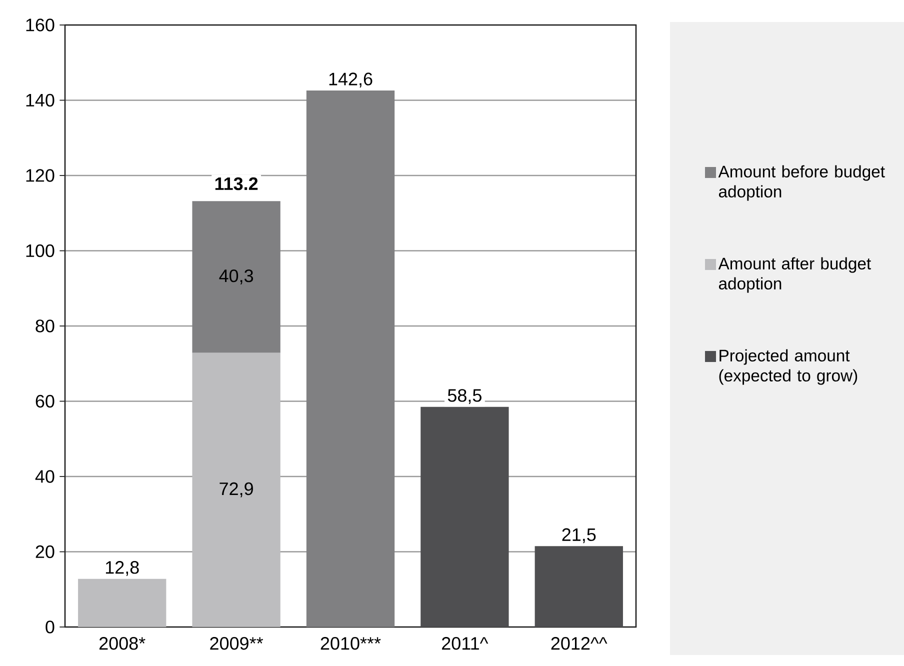 This screenshot has height=666, width=904. Describe the element at coordinates (788, 367) in the screenshot. I see `legend-label: Projected amount (expected to grow)` at that location.